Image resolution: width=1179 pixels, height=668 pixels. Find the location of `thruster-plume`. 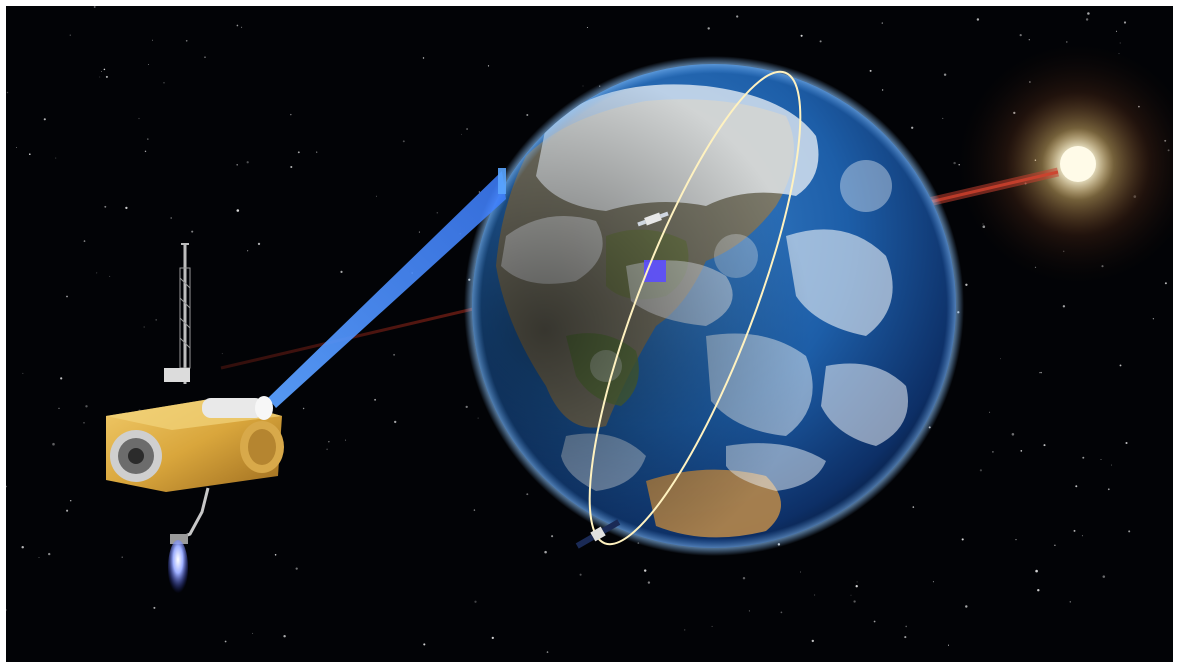

thruster-plume is located at coordinates (178, 568).